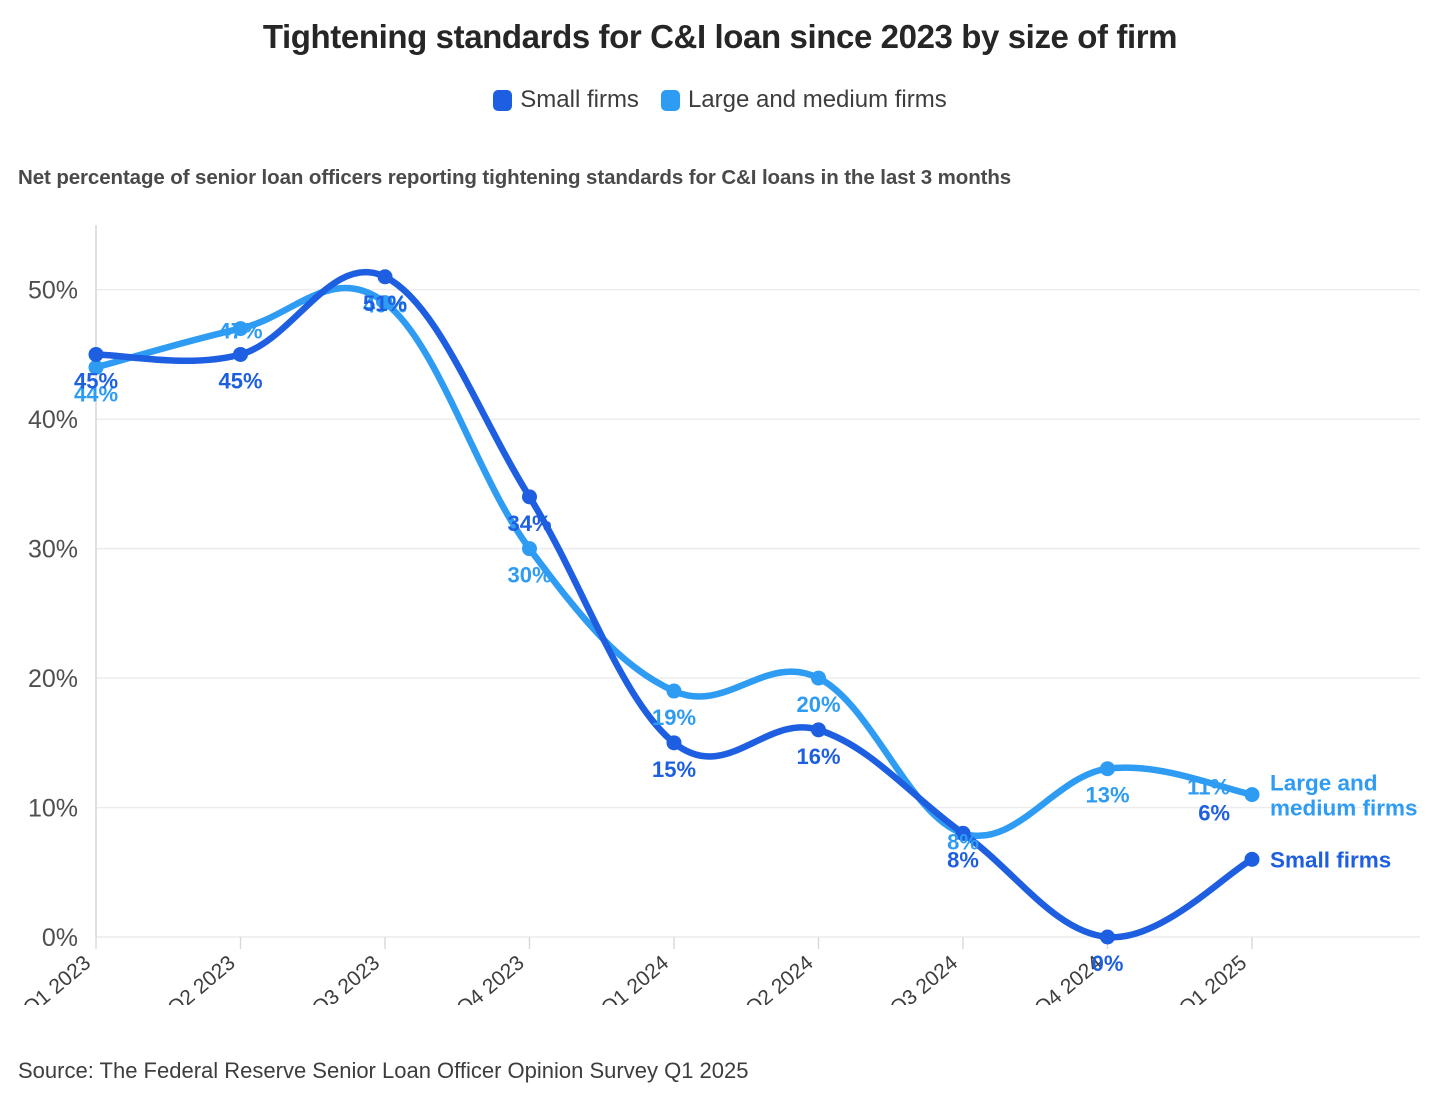 Image resolution: width=1440 pixels, height=1112 pixels. What do you see at coordinates (818, 756) in the screenshot?
I see `data-point-label: 16%` at bounding box center [818, 756].